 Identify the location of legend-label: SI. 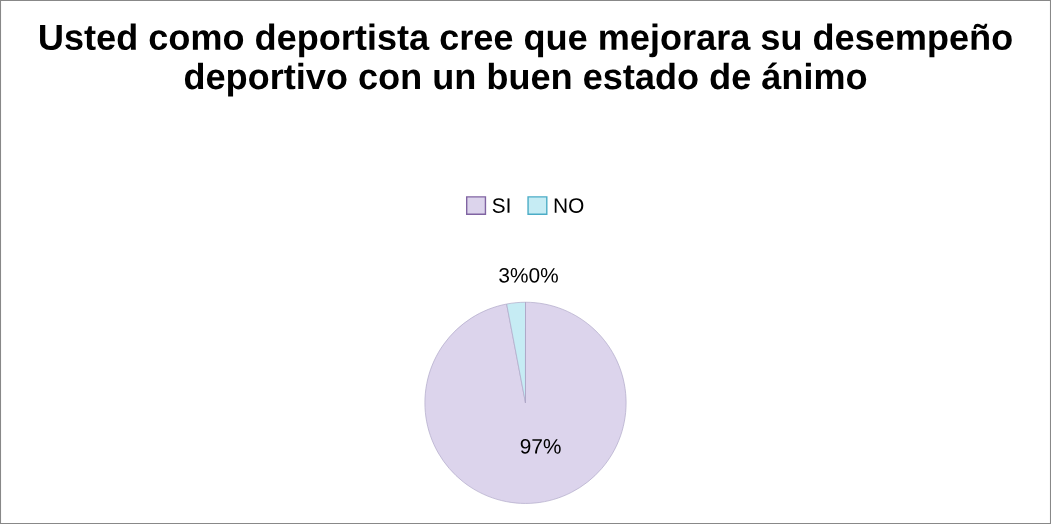
(501, 205).